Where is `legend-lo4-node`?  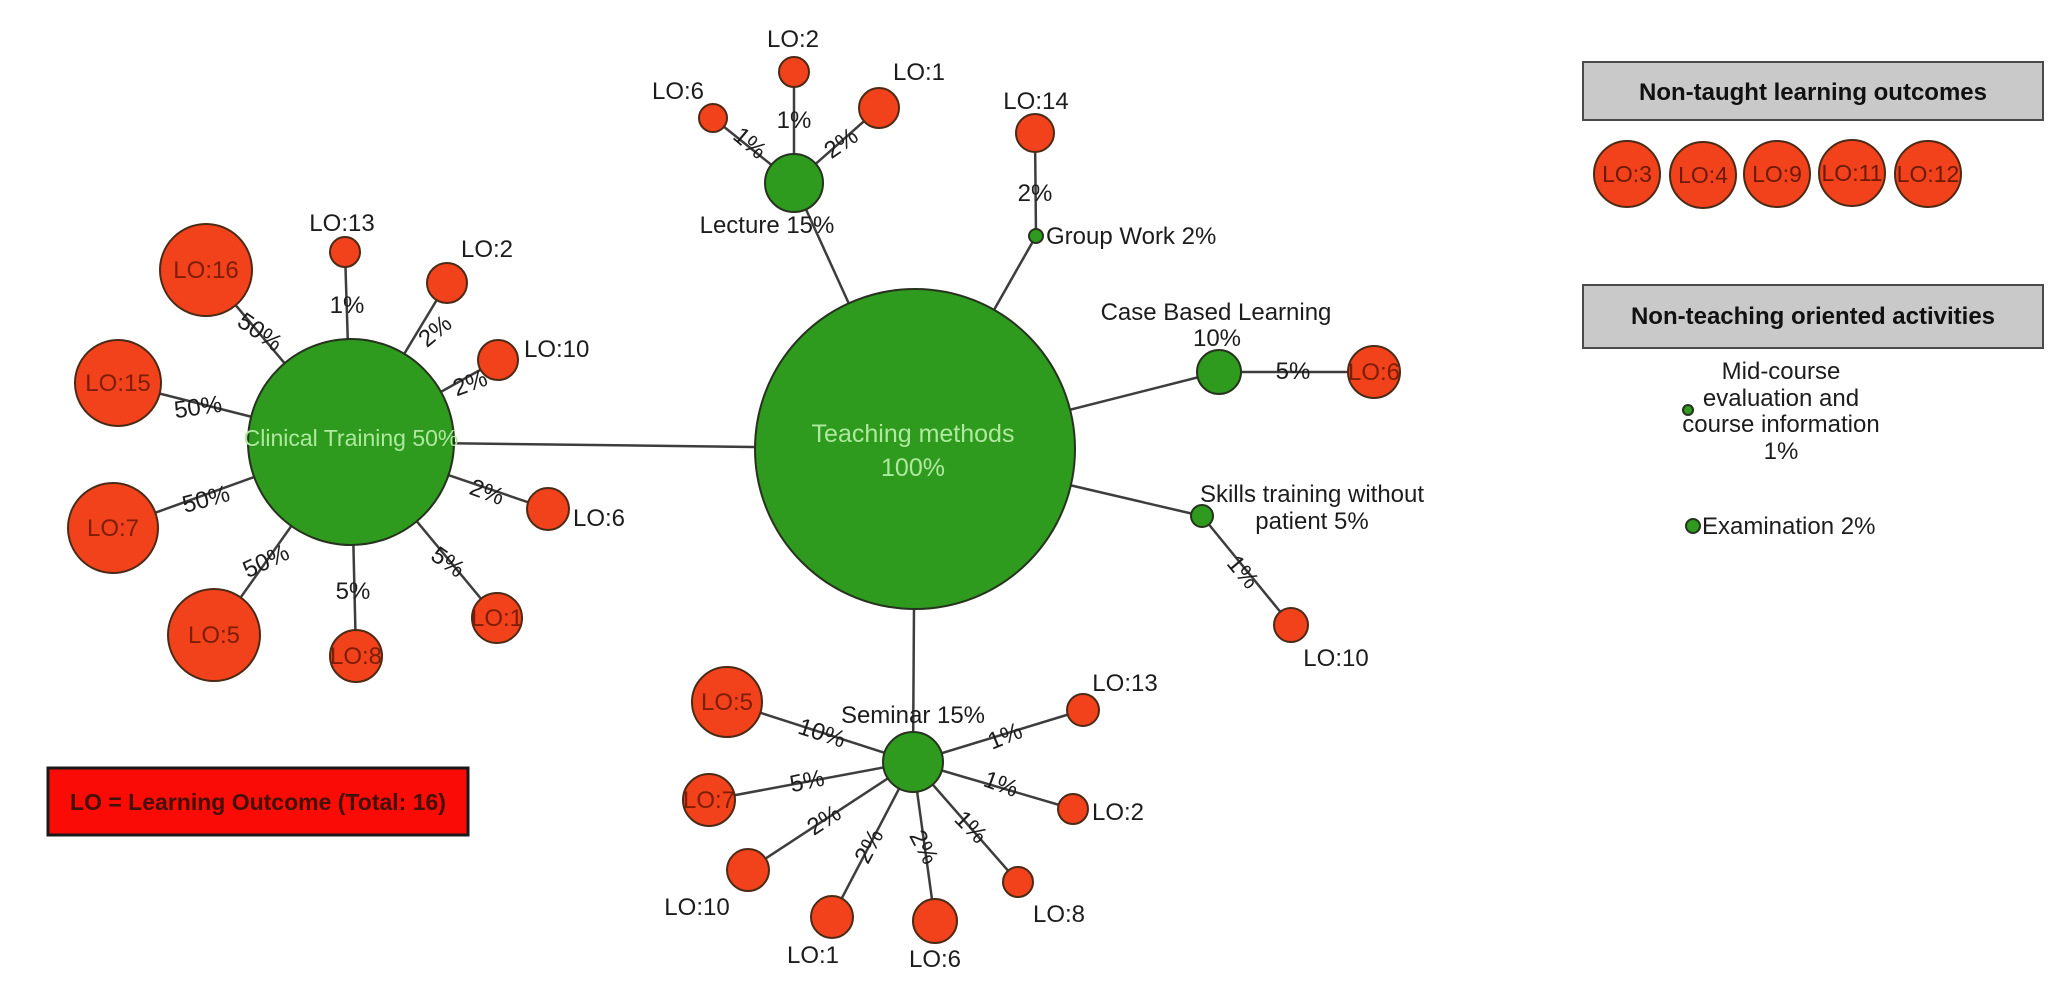 legend-lo4-node is located at coordinates (1703, 175).